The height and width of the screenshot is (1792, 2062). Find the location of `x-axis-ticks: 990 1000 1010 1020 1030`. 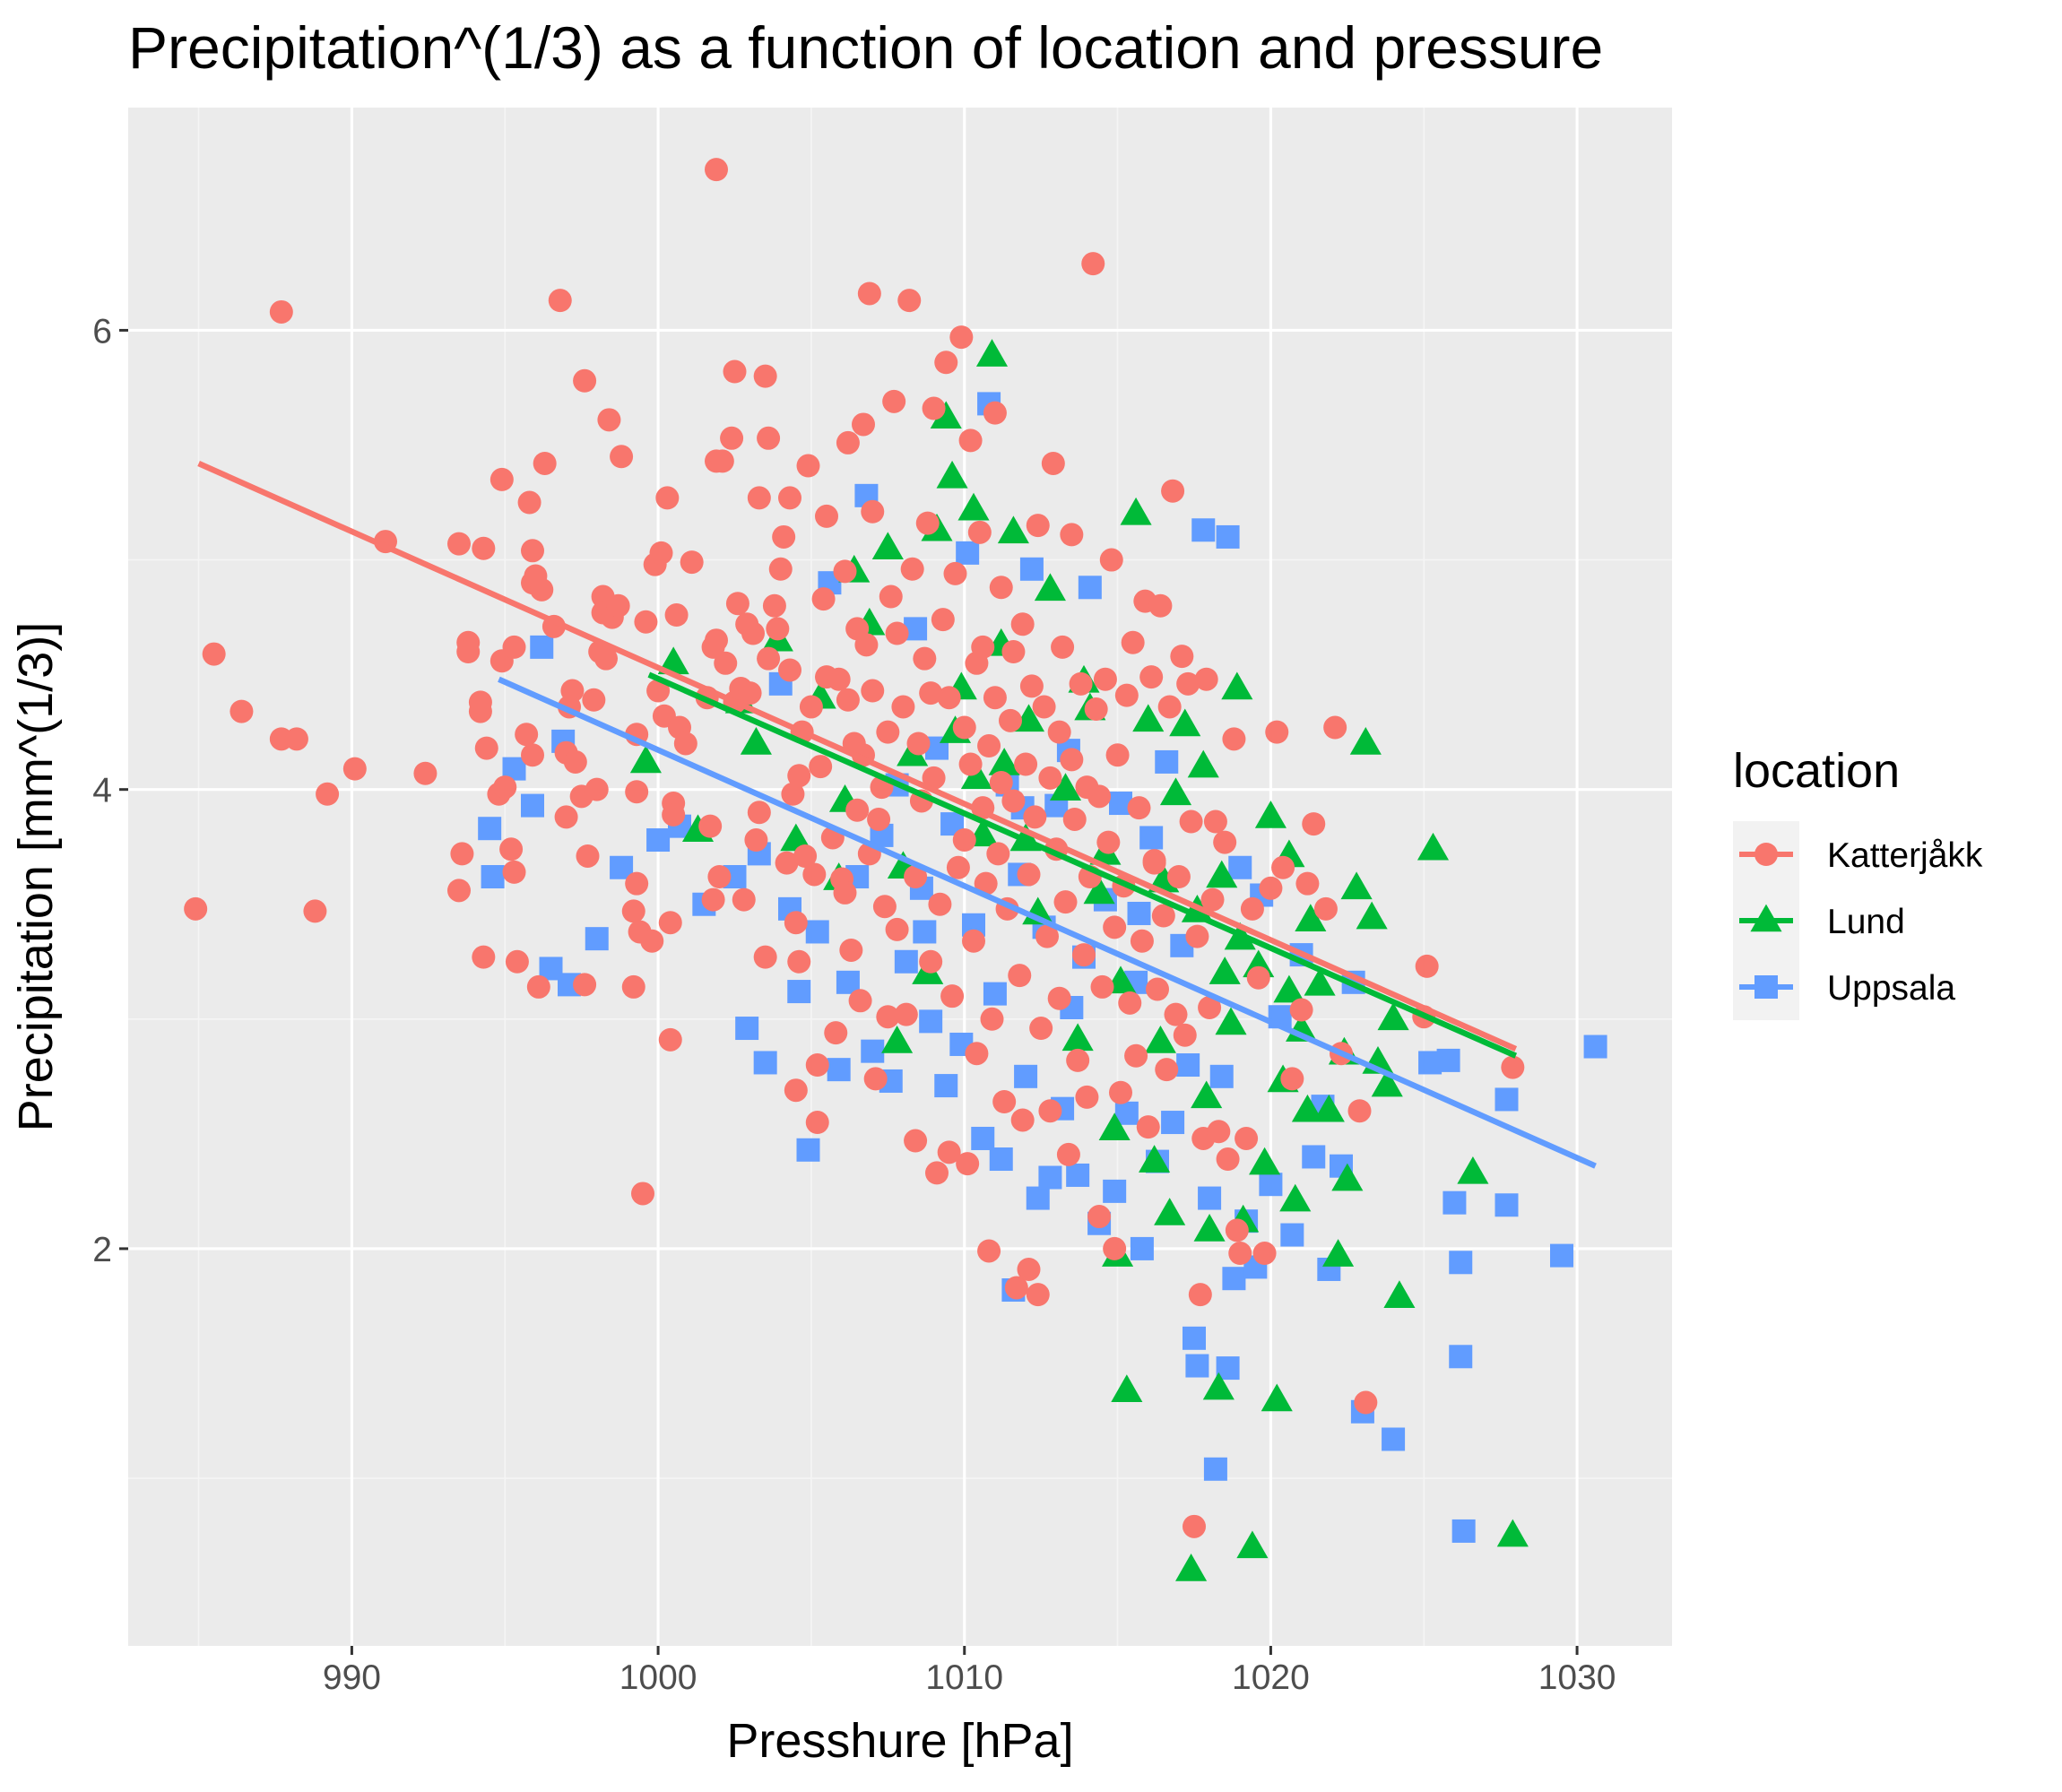

x-axis-ticks: 990 1000 1010 1020 1030 is located at coordinates (969, 1671).